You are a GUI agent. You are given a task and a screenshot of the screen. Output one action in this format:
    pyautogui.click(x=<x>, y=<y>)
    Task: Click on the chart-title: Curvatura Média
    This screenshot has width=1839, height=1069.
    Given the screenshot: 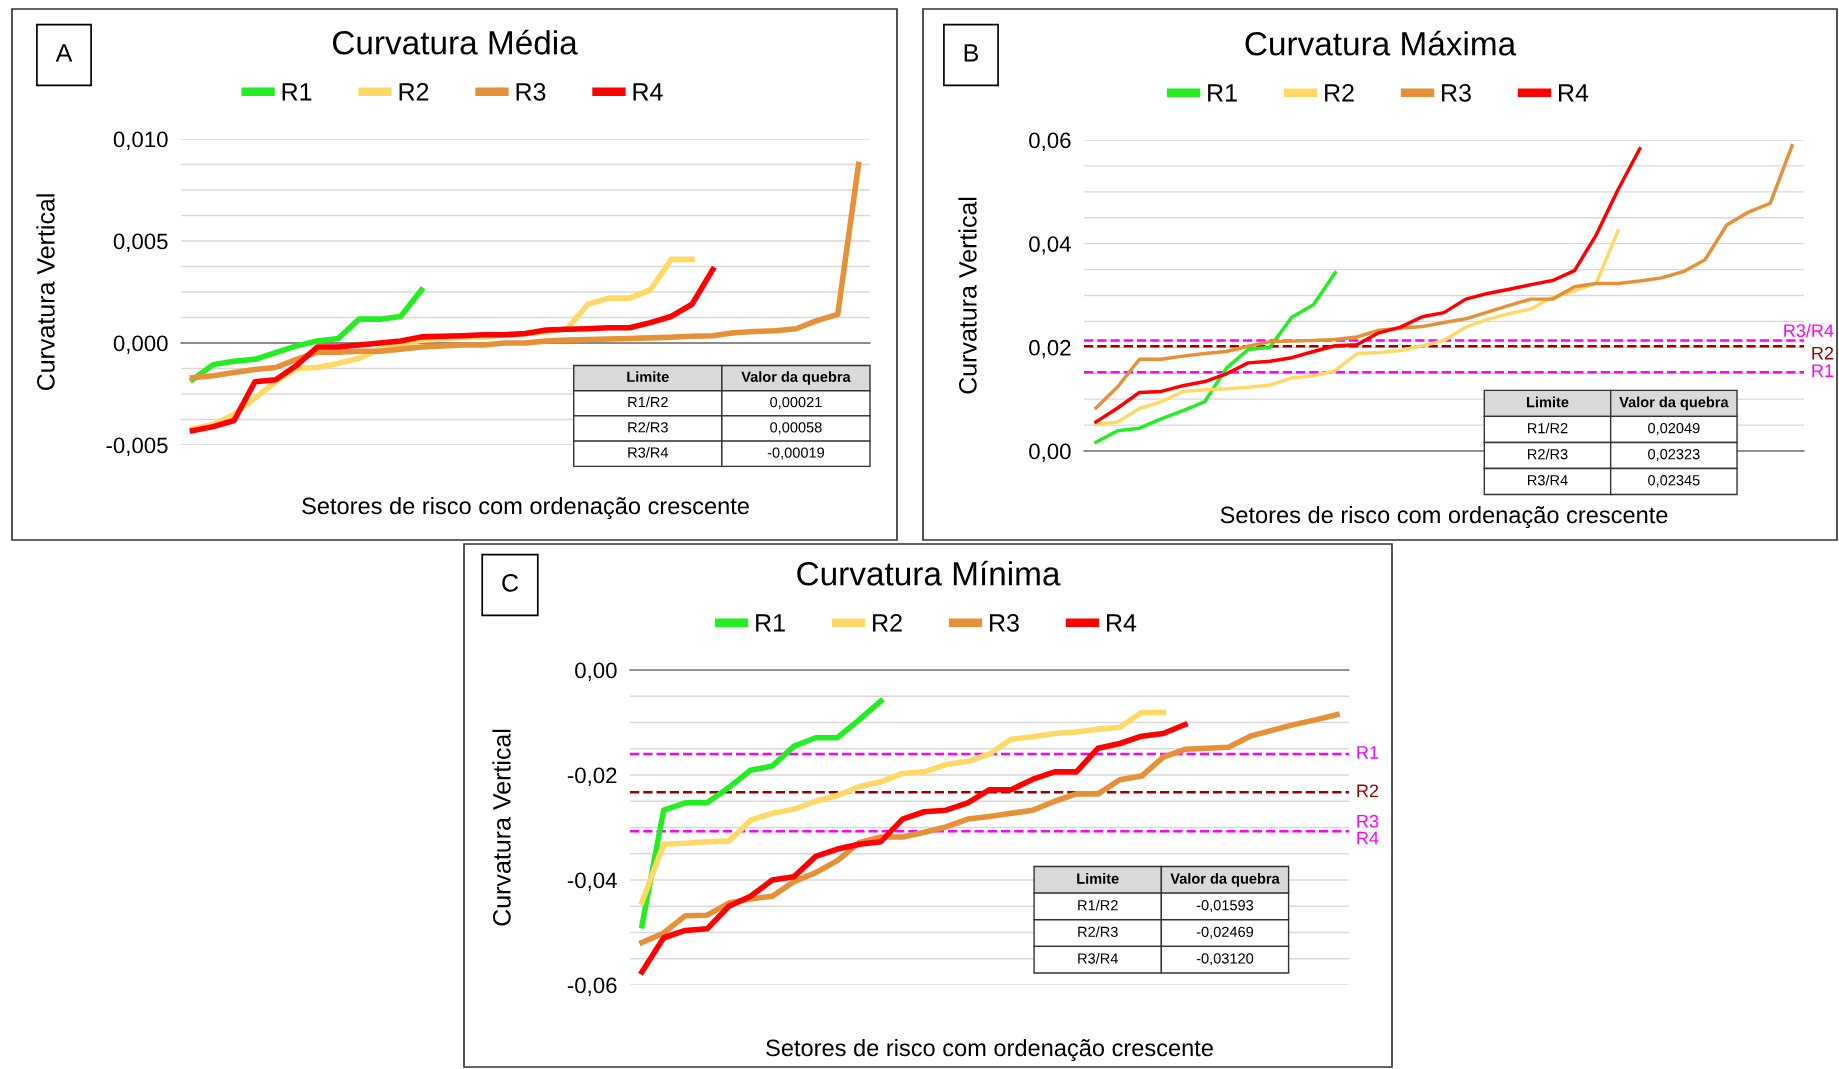 What is the action you would take?
    pyautogui.click(x=455, y=42)
    